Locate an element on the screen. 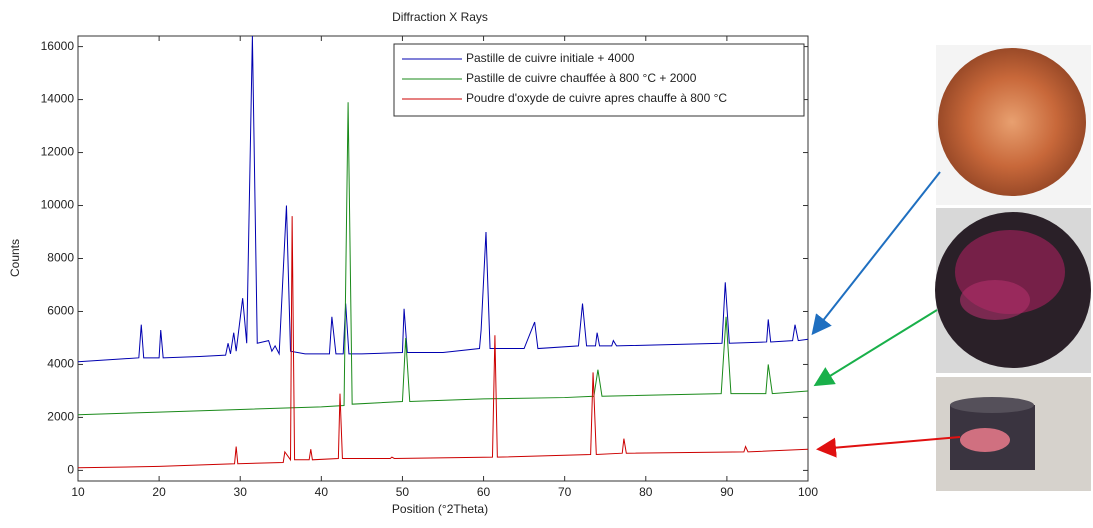  chart-title: Diffraction X Rays is located at coordinates (440, 17).